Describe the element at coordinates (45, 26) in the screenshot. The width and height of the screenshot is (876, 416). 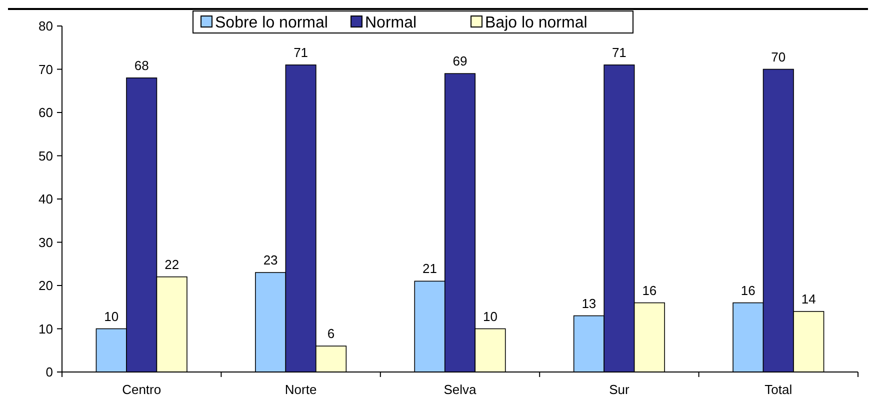
I see `y-tick-label: 80` at that location.